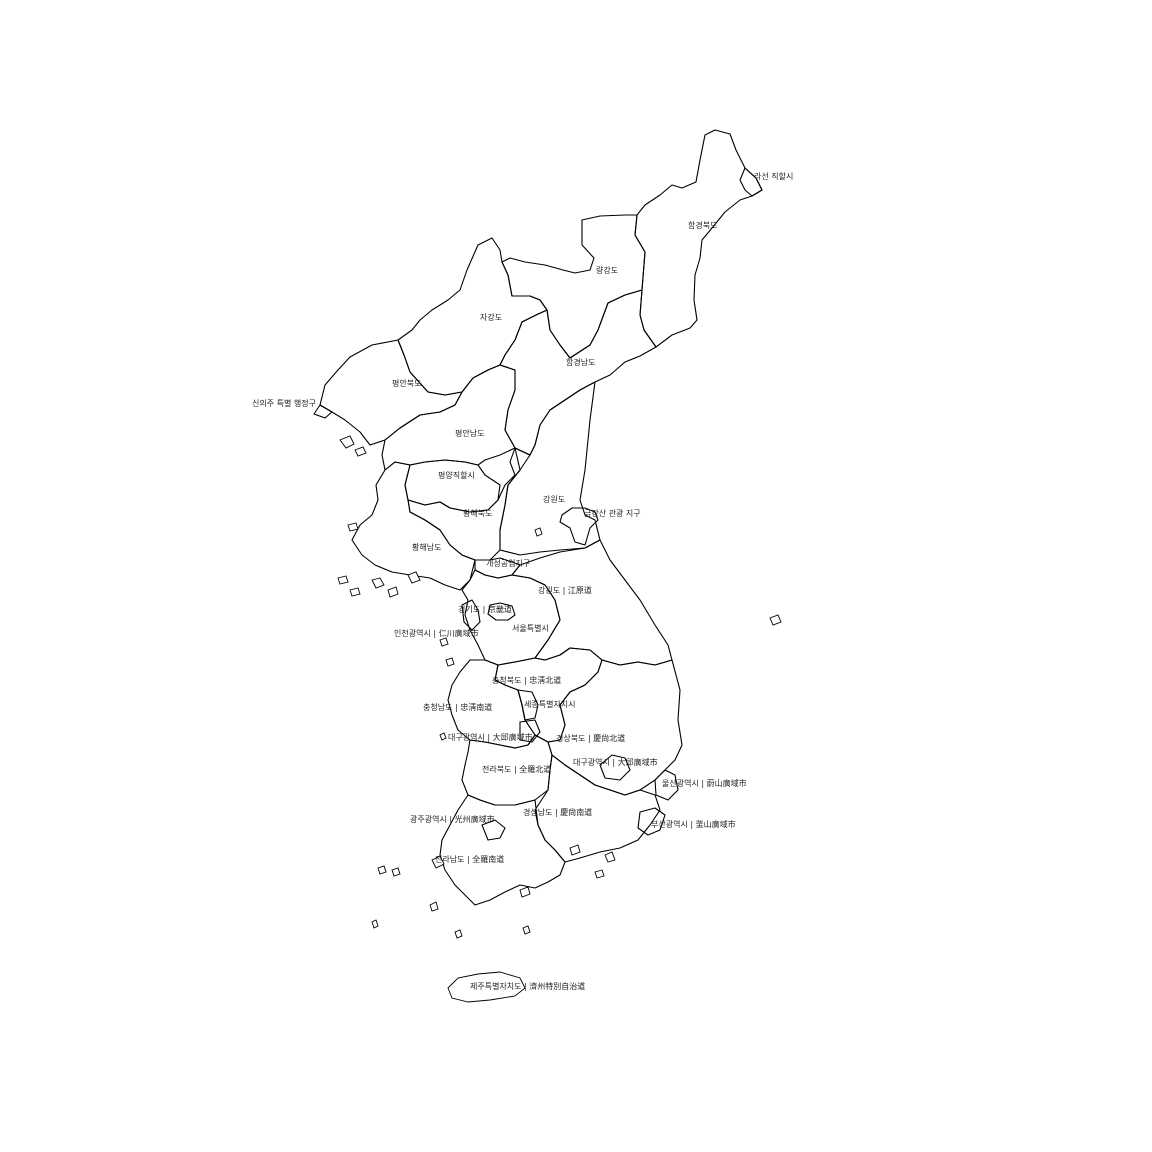 The image size is (1152, 1152). What do you see at coordinates (457, 707) in the screenshot?
I see `label-chungnam: 충청남도 | 忠淸南道` at bounding box center [457, 707].